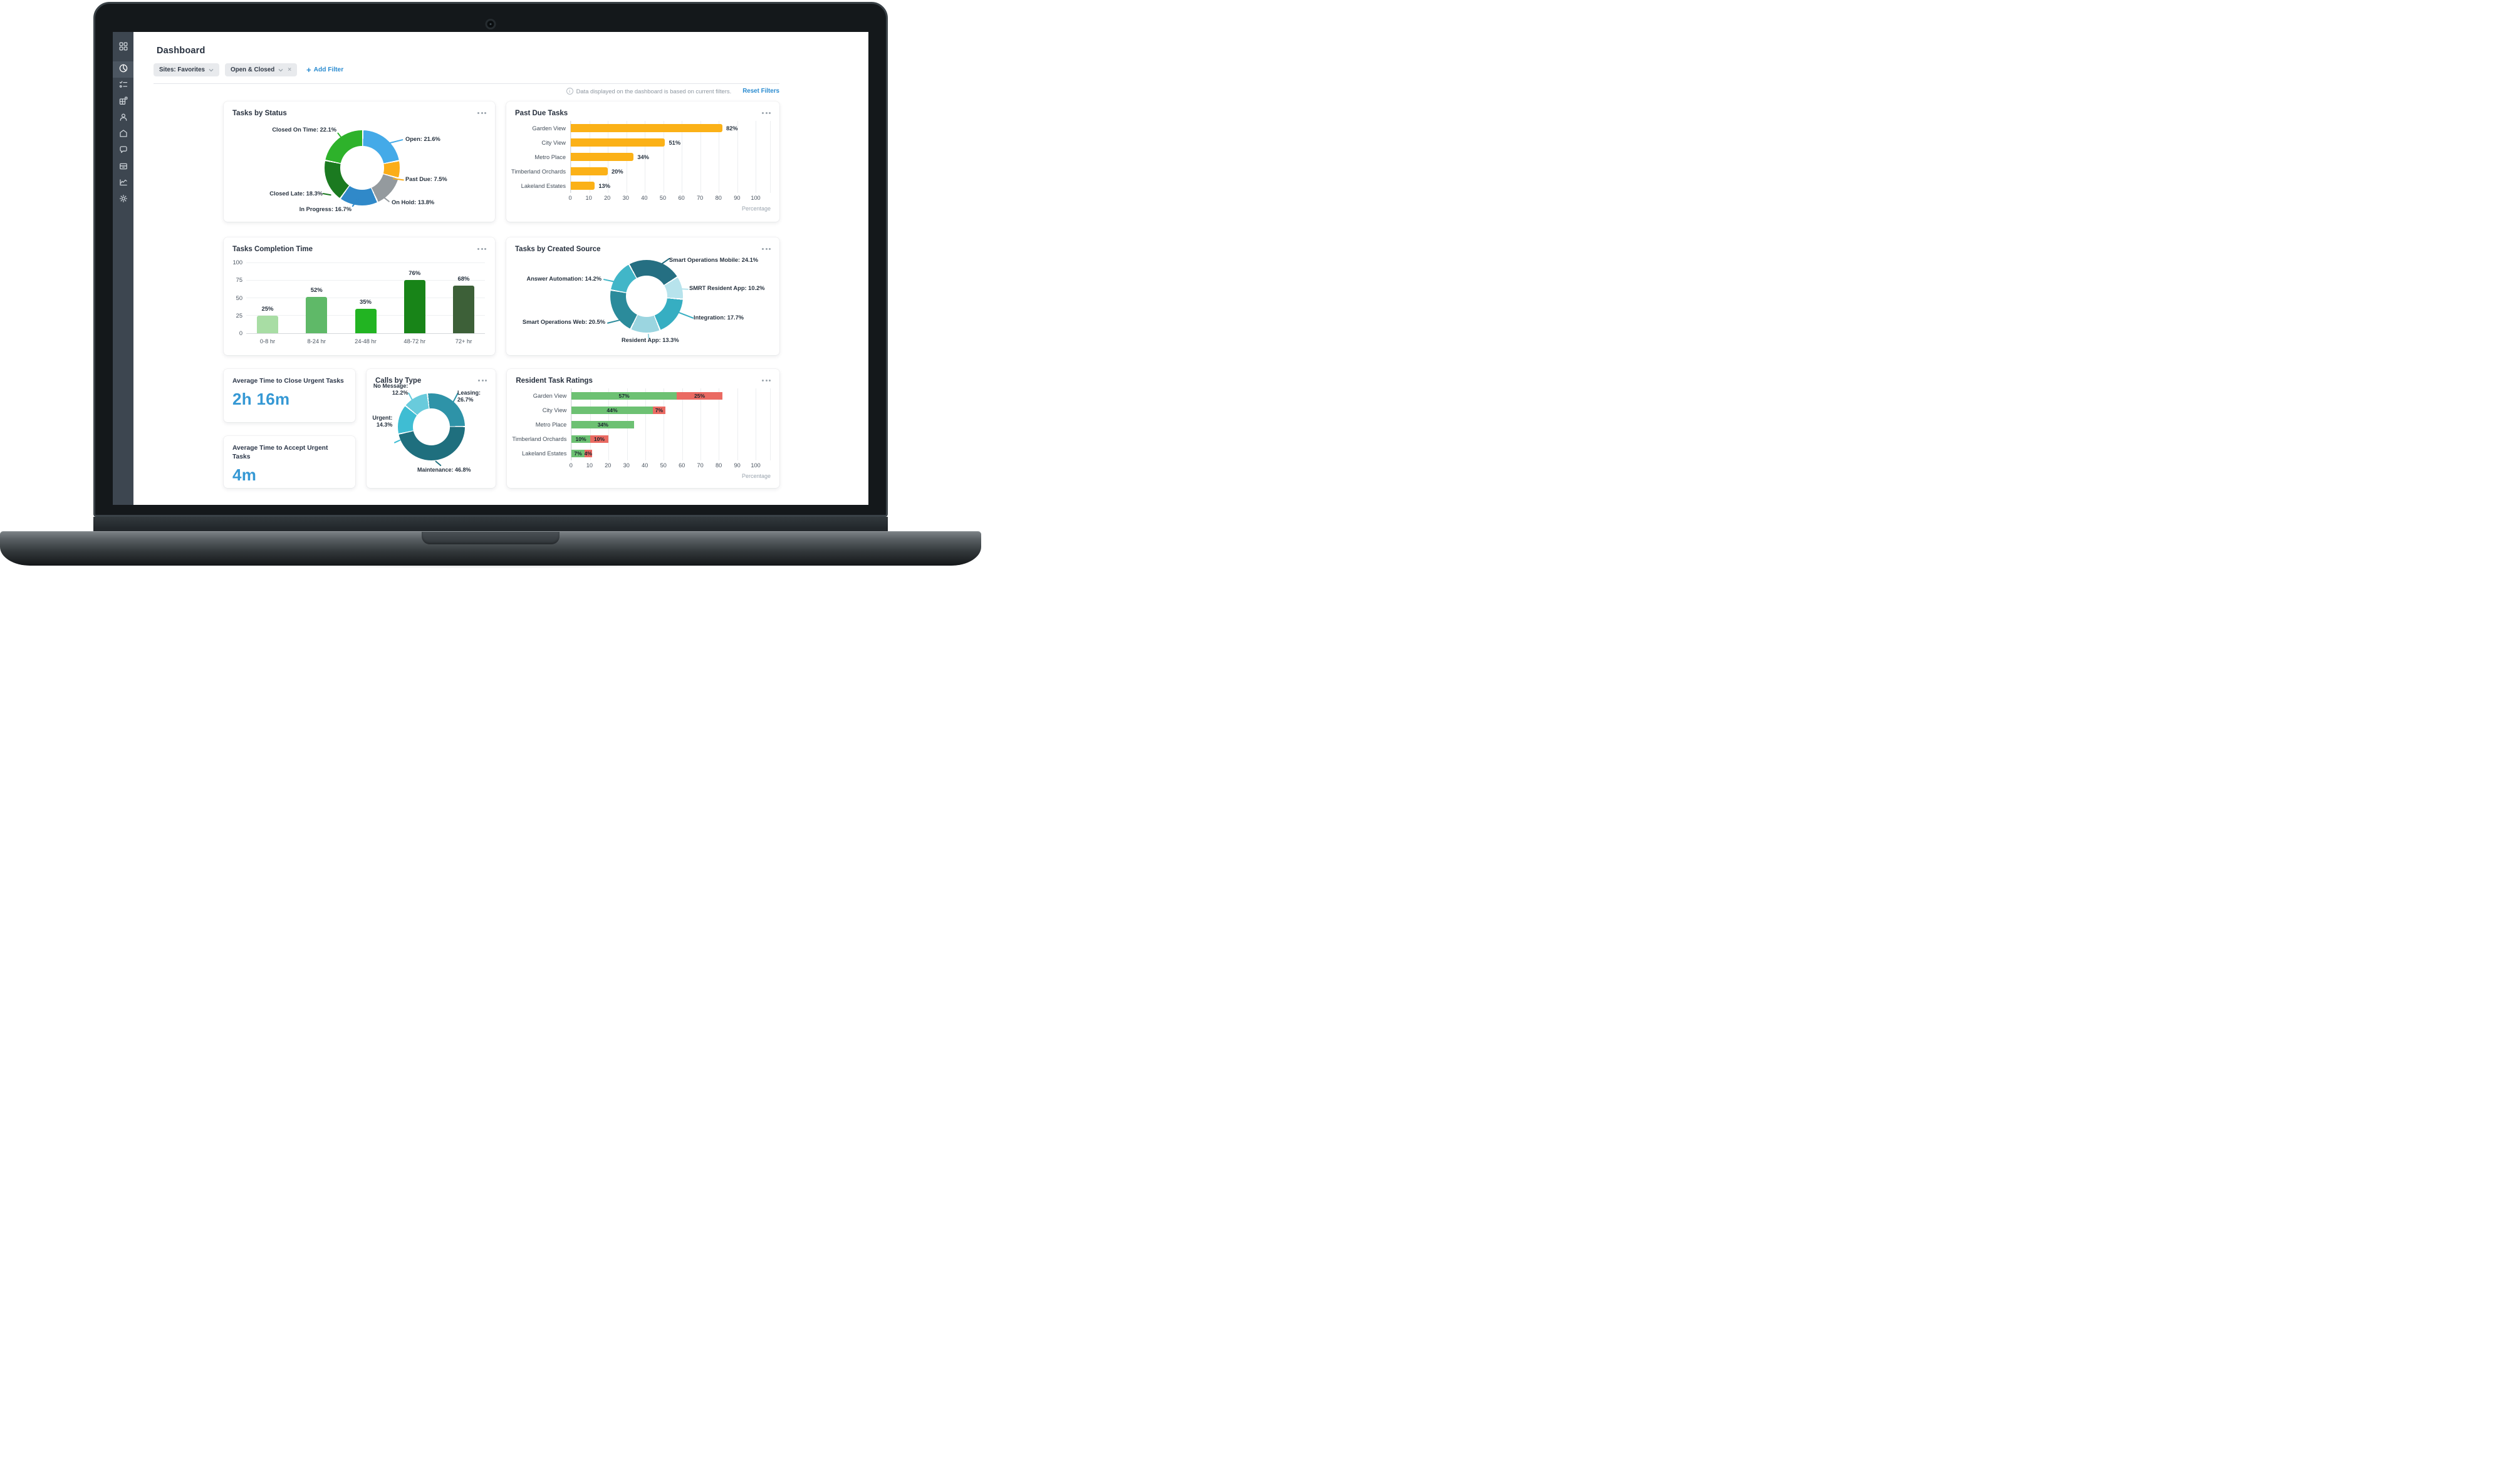 The image size is (2520, 1467). Describe the element at coordinates (414, 298) in the screenshot. I see `bar-group: 76%` at that location.